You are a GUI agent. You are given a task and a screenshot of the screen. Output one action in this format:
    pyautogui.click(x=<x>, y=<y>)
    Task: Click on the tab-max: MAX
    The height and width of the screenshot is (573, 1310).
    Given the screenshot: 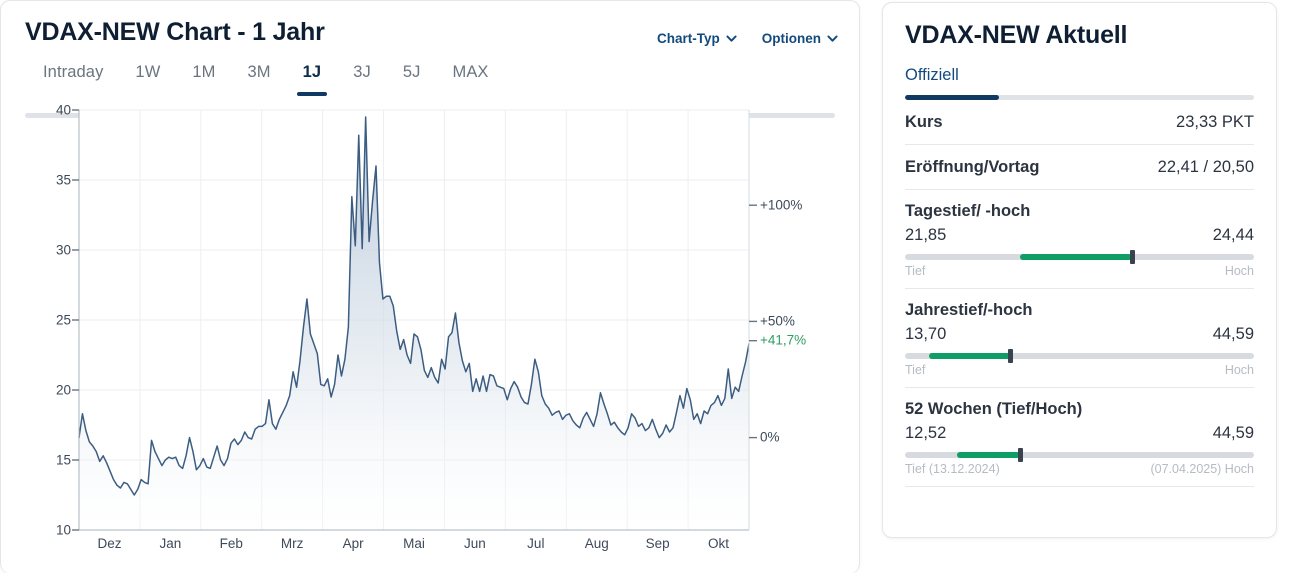 What is the action you would take?
    pyautogui.click(x=470, y=71)
    